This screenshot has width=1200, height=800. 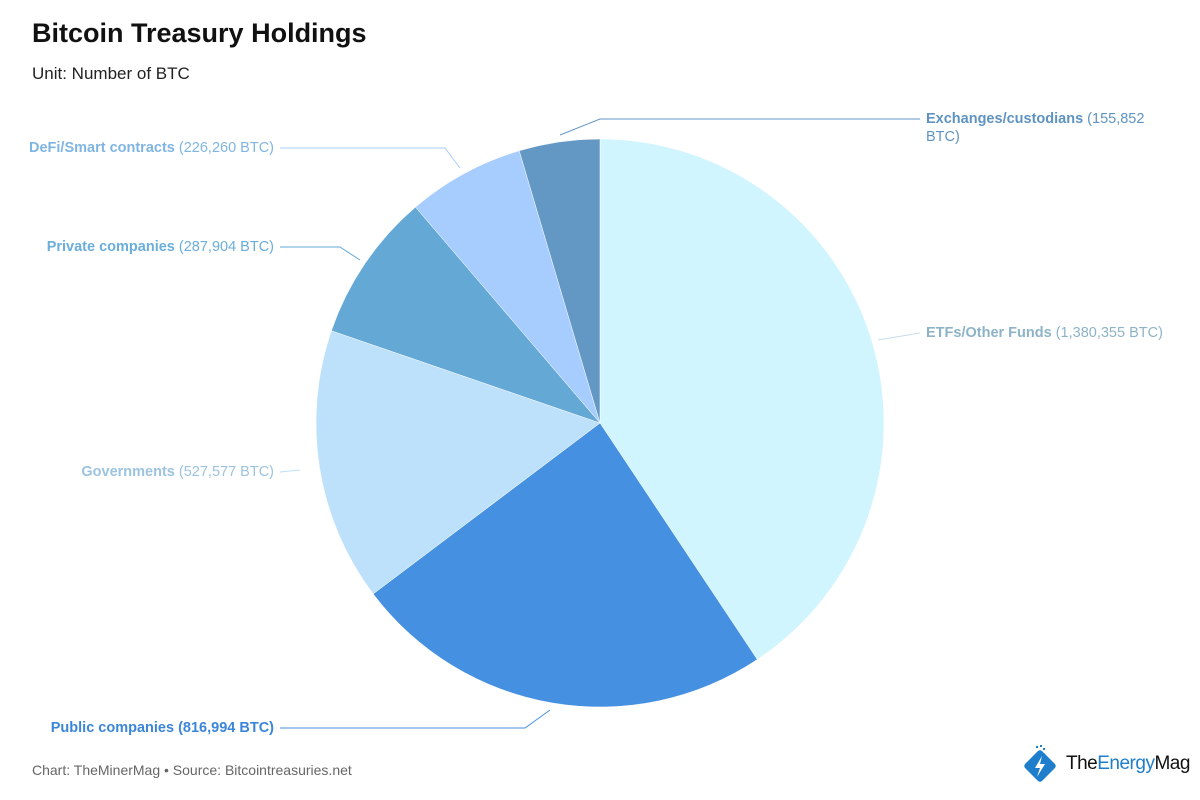 I want to click on pie-slice-public-companies, so click(x=565, y=565).